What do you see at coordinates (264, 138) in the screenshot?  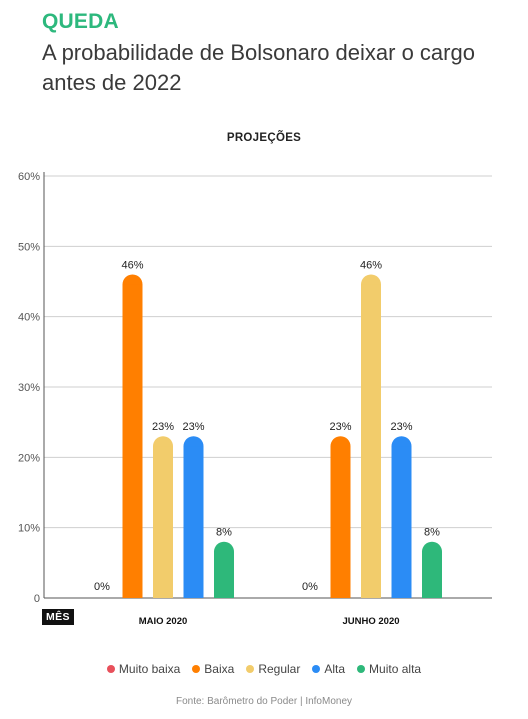 I see `chart-title: PROJEÇÕES` at bounding box center [264, 138].